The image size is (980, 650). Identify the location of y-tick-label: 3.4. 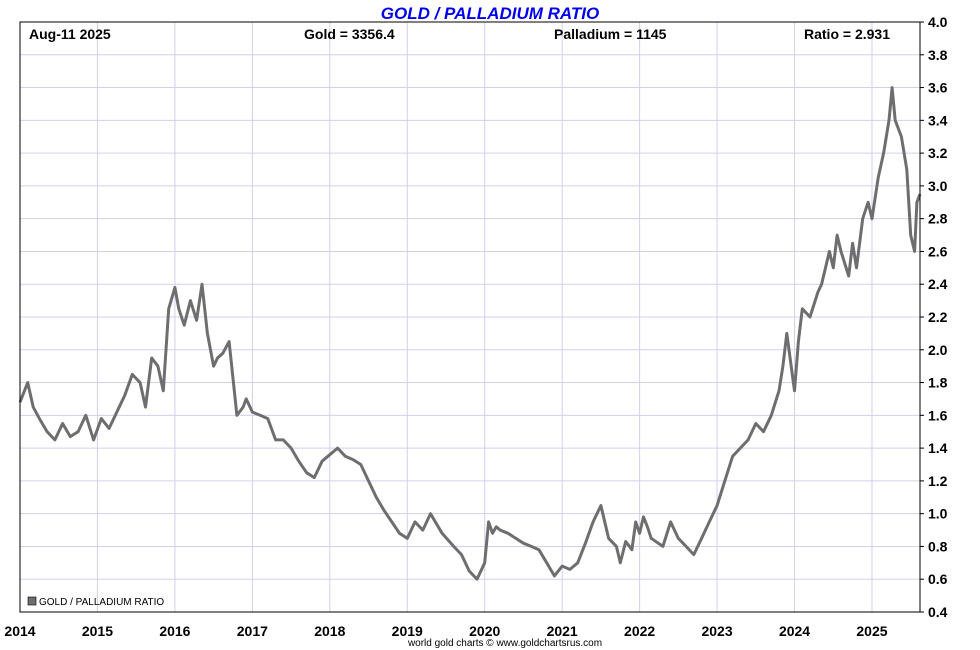
(938, 120).